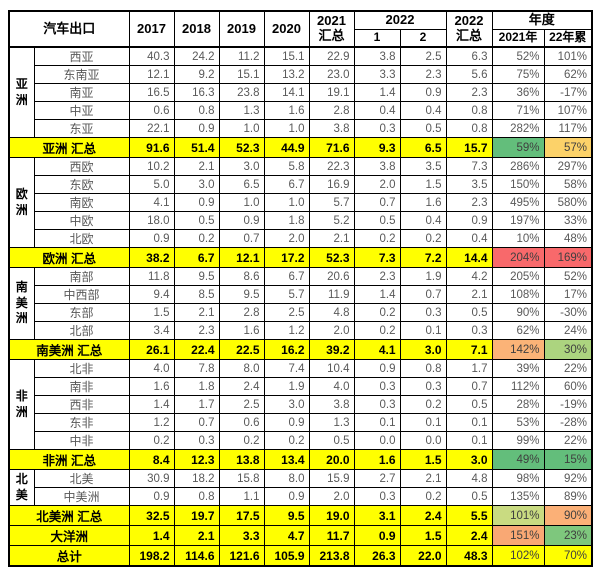  Describe the element at coordinates (21, 404) in the screenshot. I see `group-label: 非 洲` at that location.